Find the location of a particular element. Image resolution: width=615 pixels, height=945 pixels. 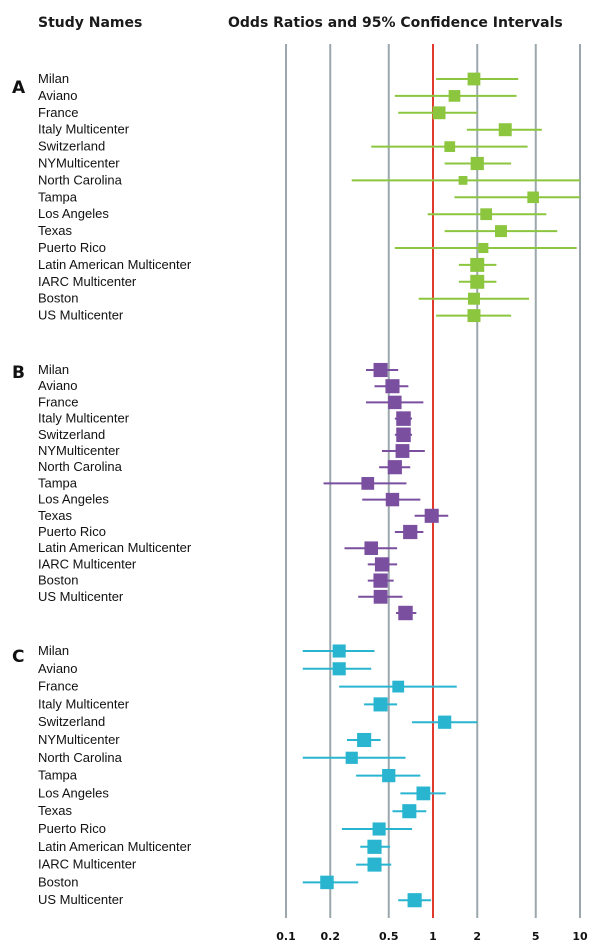

study-name-b-0: Milan is located at coordinates (53, 369).